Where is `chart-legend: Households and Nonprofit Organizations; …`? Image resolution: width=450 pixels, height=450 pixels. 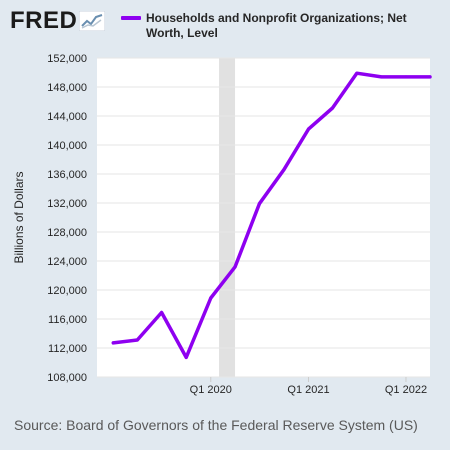 chart-legend: Households and Nonprofit Organizations; … is located at coordinates (281, 26).